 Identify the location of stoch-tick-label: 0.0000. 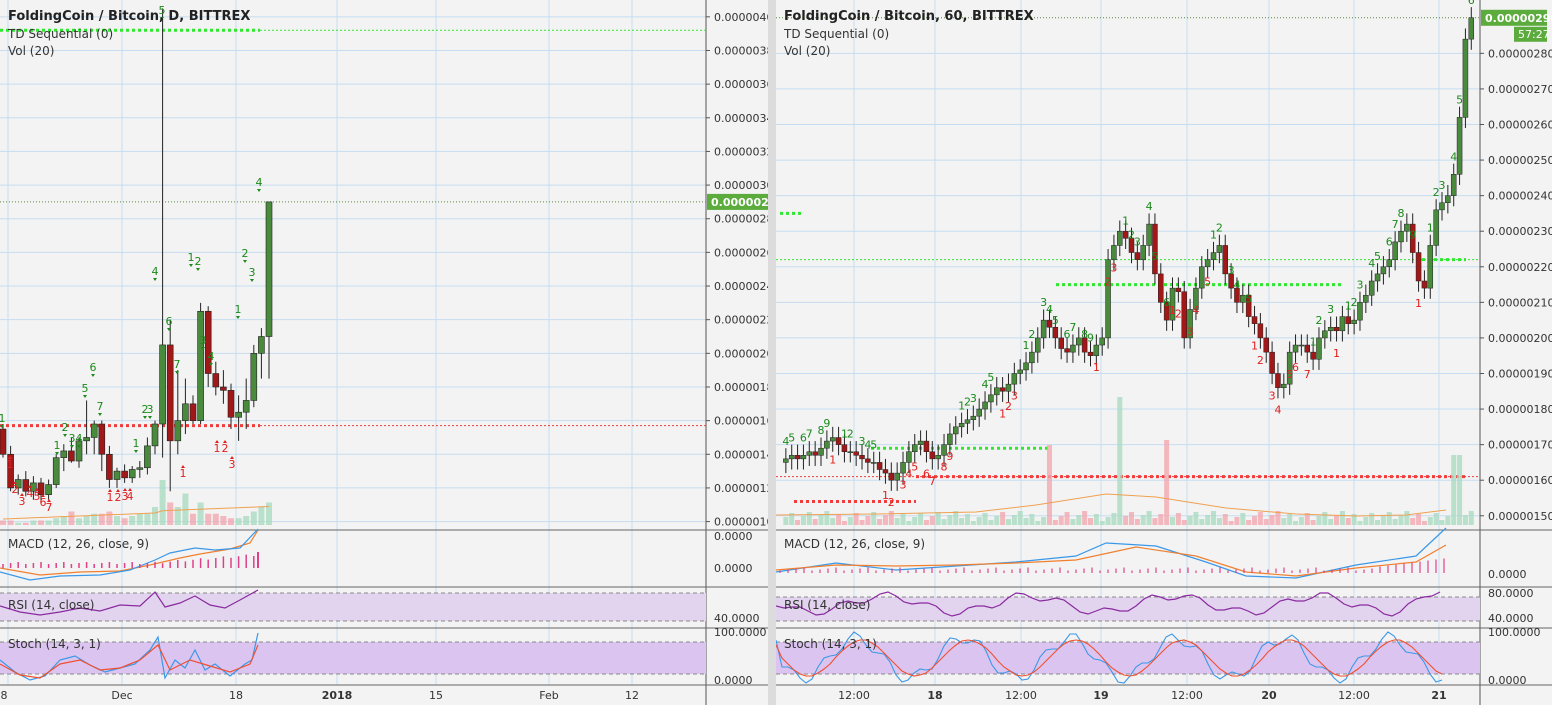
(733, 680).